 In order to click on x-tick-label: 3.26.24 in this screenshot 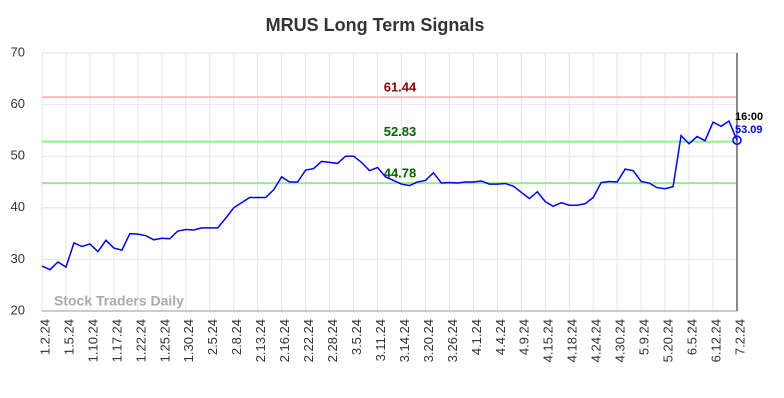, I will do `click(452, 340)`.